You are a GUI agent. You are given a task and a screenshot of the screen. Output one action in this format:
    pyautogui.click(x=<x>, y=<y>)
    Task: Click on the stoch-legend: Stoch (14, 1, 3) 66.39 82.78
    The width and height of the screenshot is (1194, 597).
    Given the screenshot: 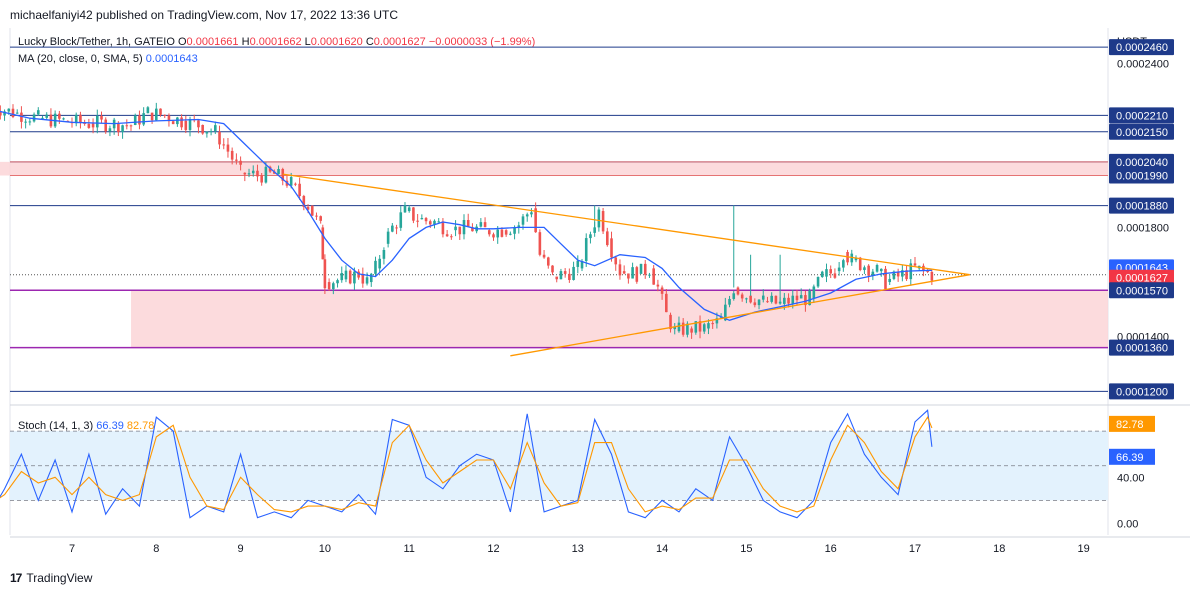 What is the action you would take?
    pyautogui.click(x=86, y=426)
    